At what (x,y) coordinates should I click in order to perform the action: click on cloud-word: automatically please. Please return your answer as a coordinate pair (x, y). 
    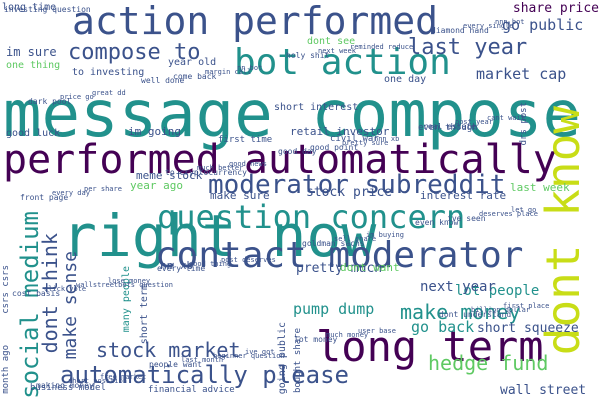
    Looking at the image, I should click on (204, 375).